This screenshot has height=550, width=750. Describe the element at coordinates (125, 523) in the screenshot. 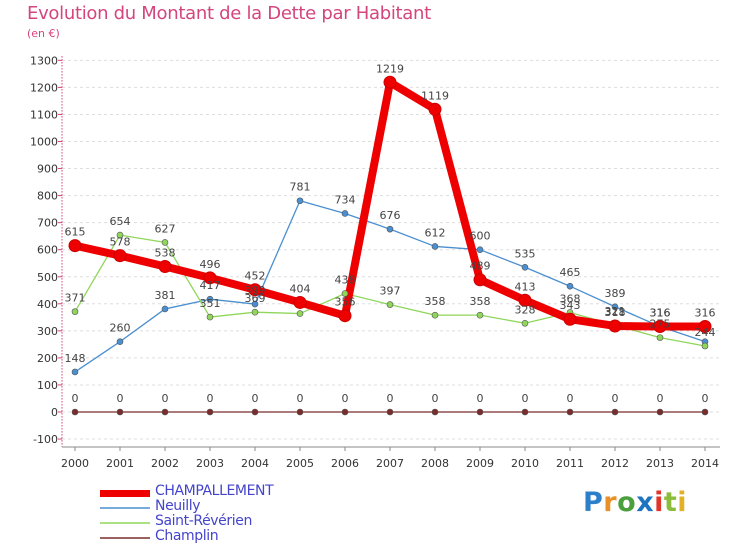

I see `legend-swatch-saint-reverien` at that location.